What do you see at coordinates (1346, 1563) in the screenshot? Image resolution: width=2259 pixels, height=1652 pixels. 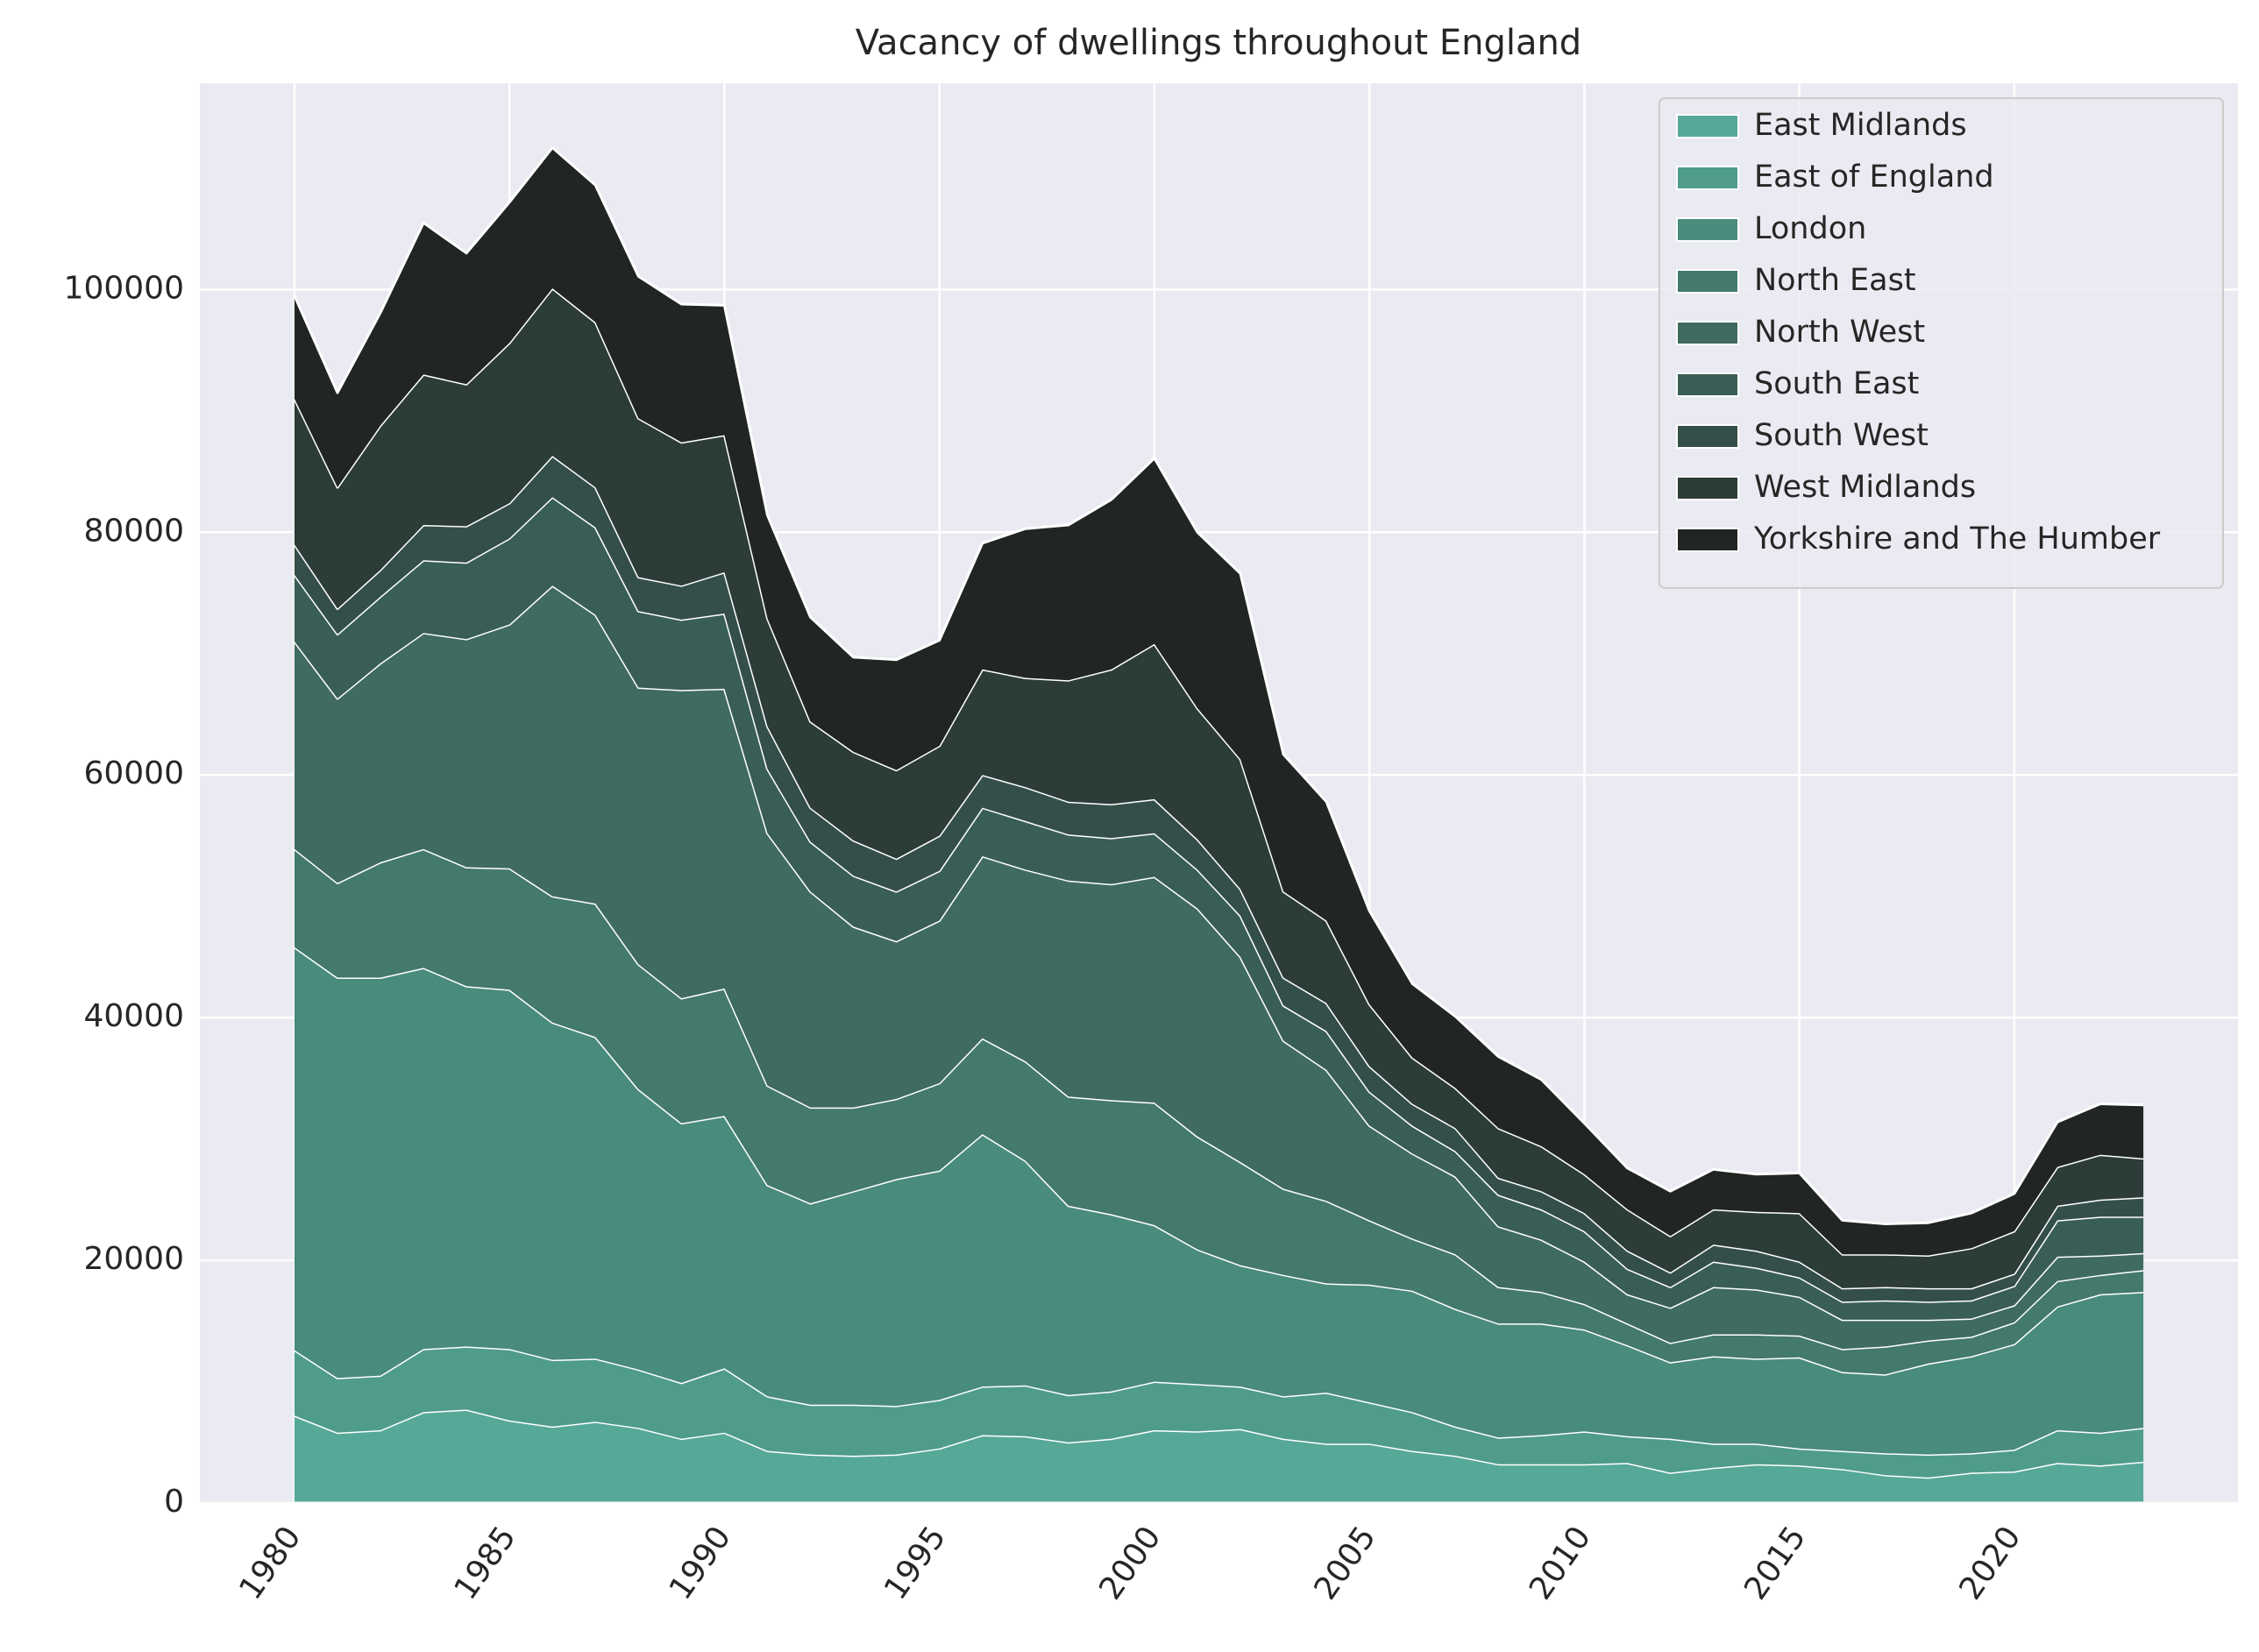 I see `x-tick-label: 2005` at bounding box center [1346, 1563].